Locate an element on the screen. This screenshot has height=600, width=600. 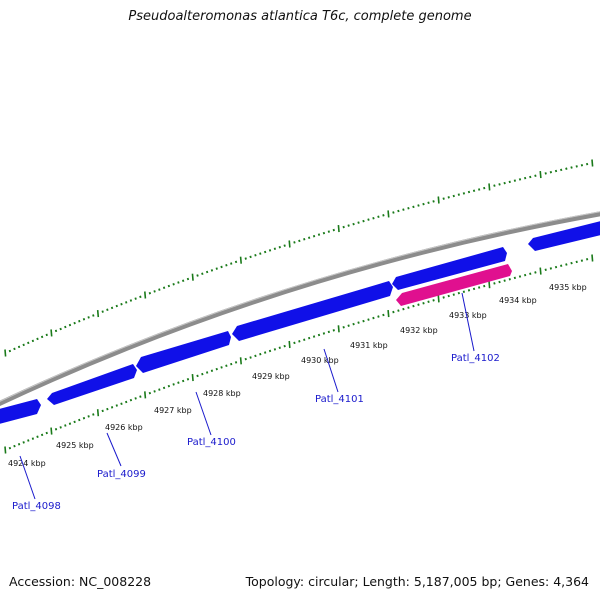
gene-label: Patl_4098 is located at coordinates (36, 506).